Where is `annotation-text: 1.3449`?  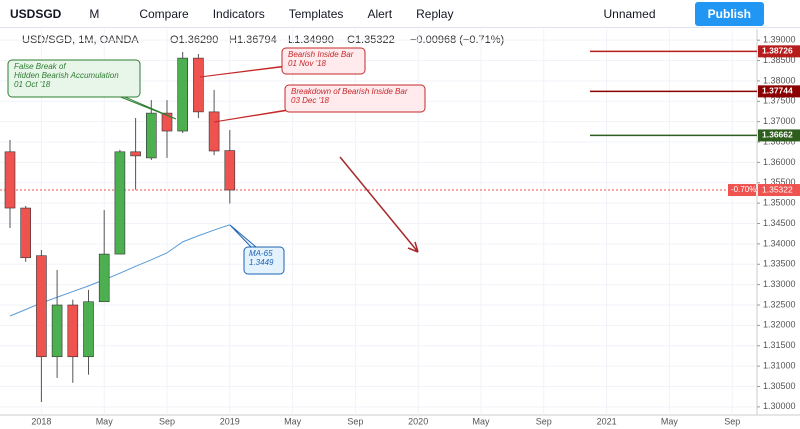 annotation-text: 1.3449 is located at coordinates (261, 262).